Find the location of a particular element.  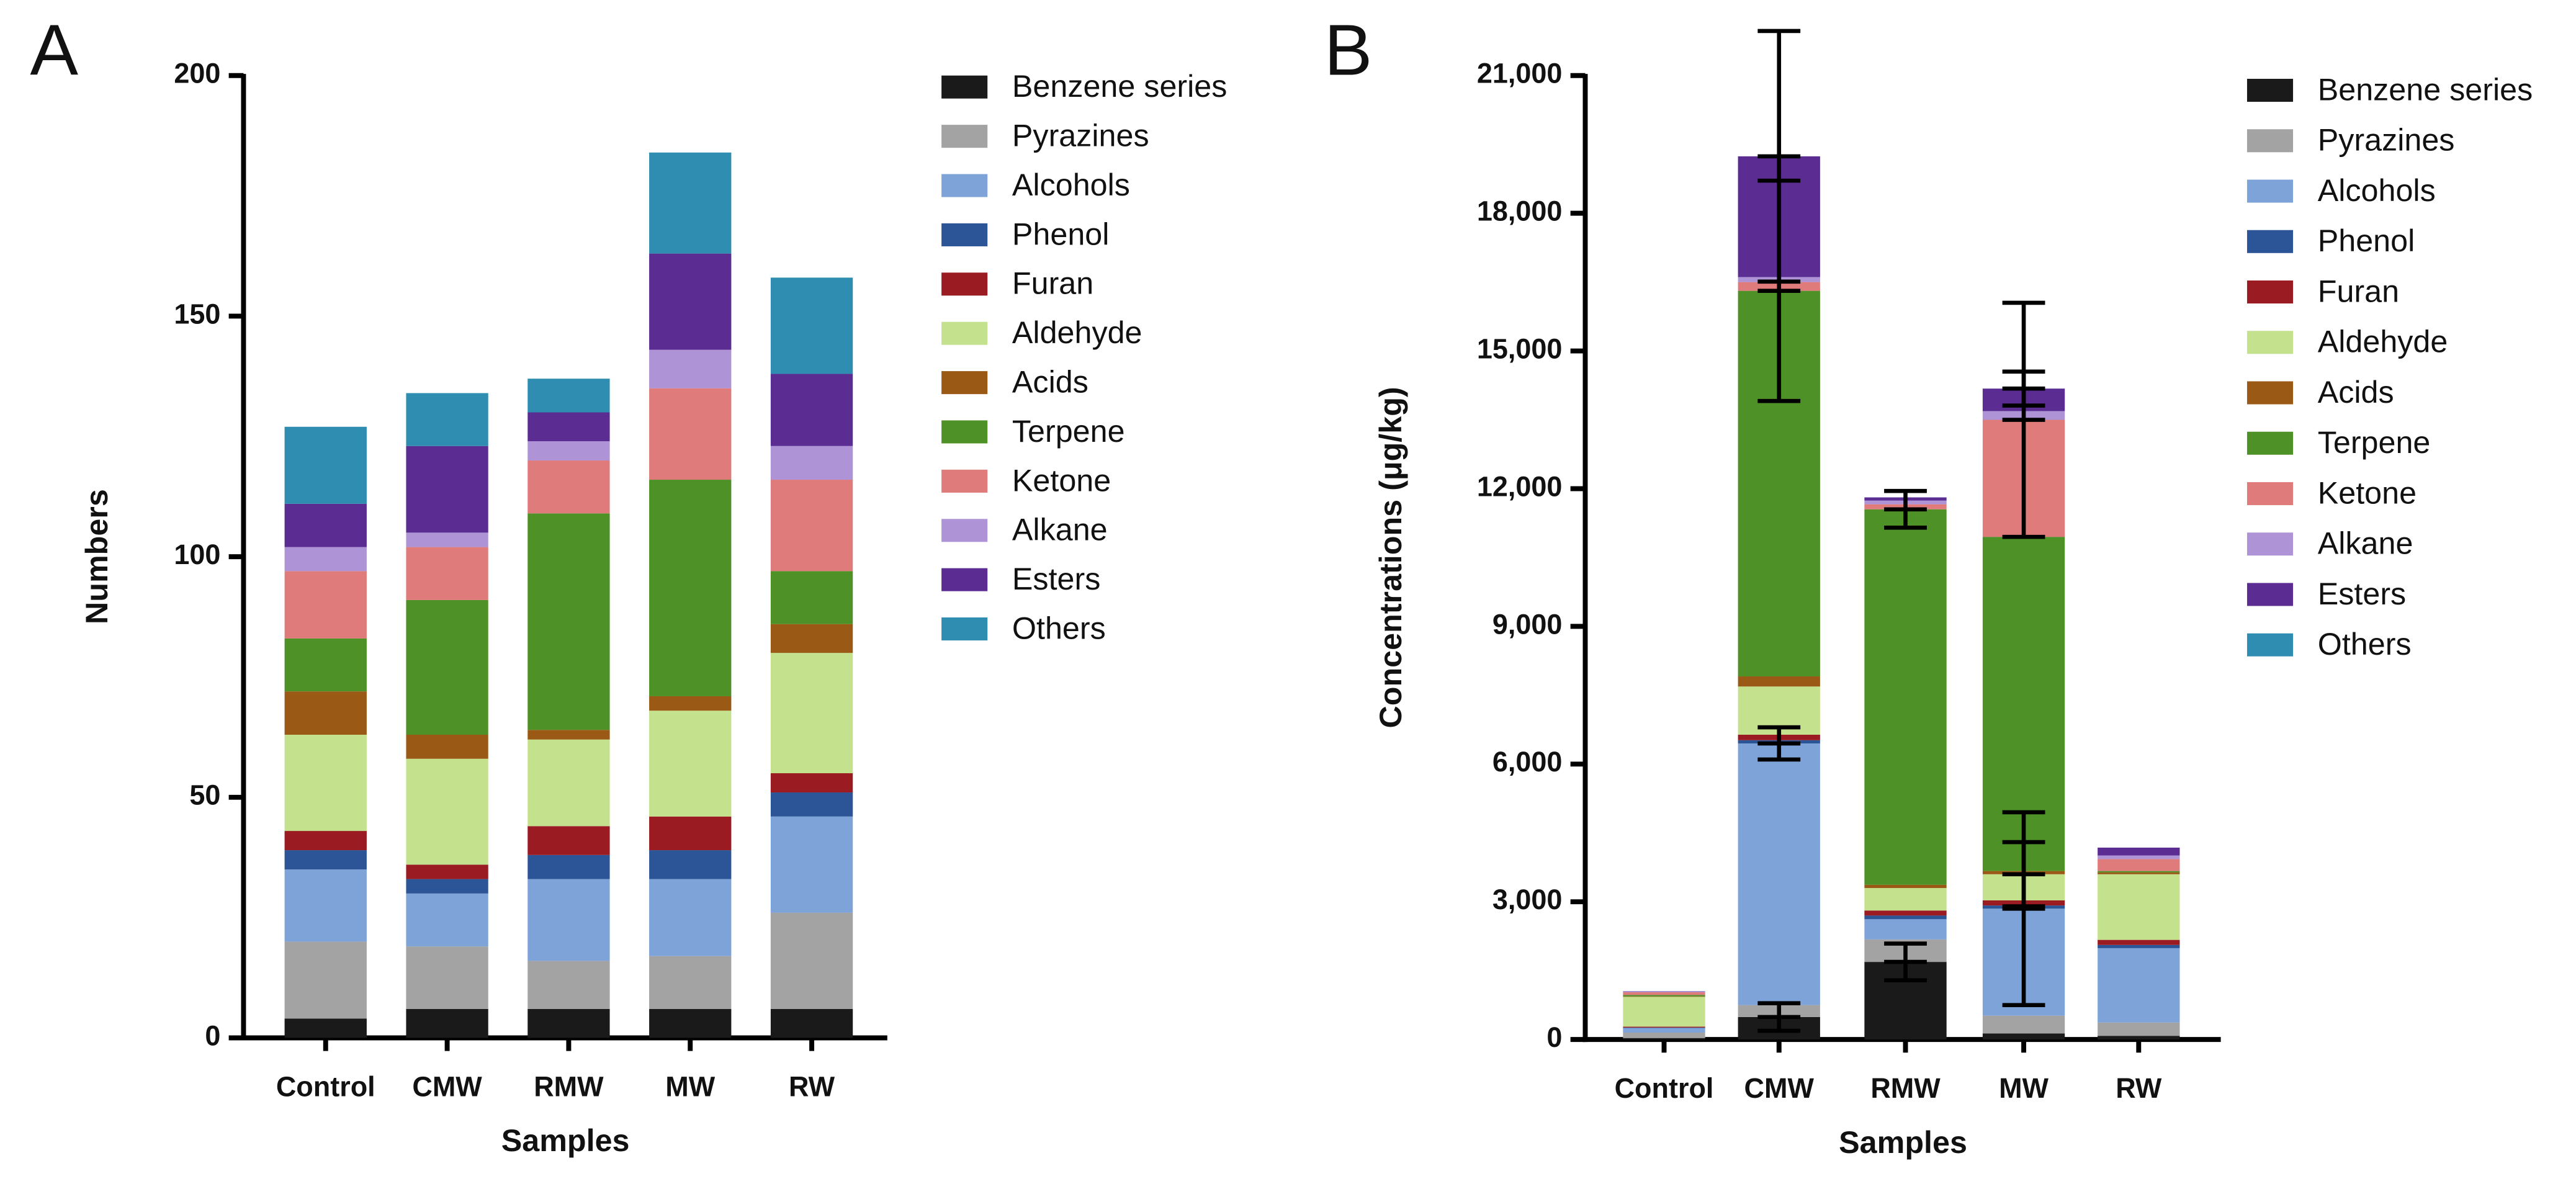

y-tick-label: 12,000 is located at coordinates (1520, 486).